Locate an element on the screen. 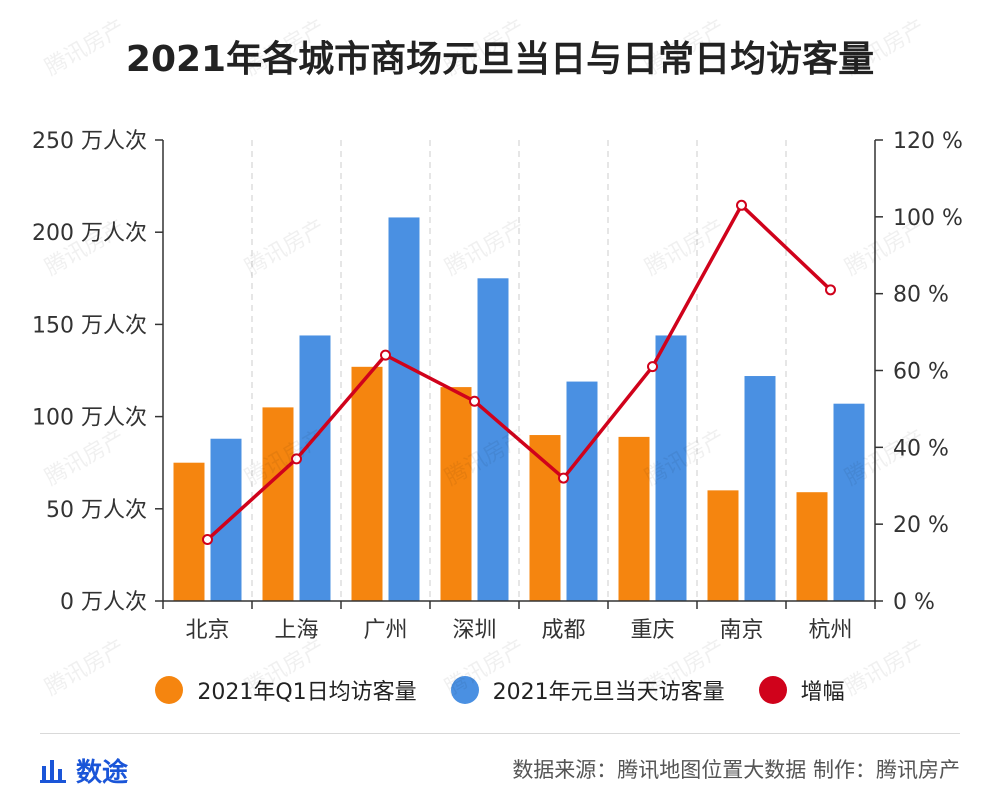  left-tick-label: 100 万人次 is located at coordinates (89, 418).